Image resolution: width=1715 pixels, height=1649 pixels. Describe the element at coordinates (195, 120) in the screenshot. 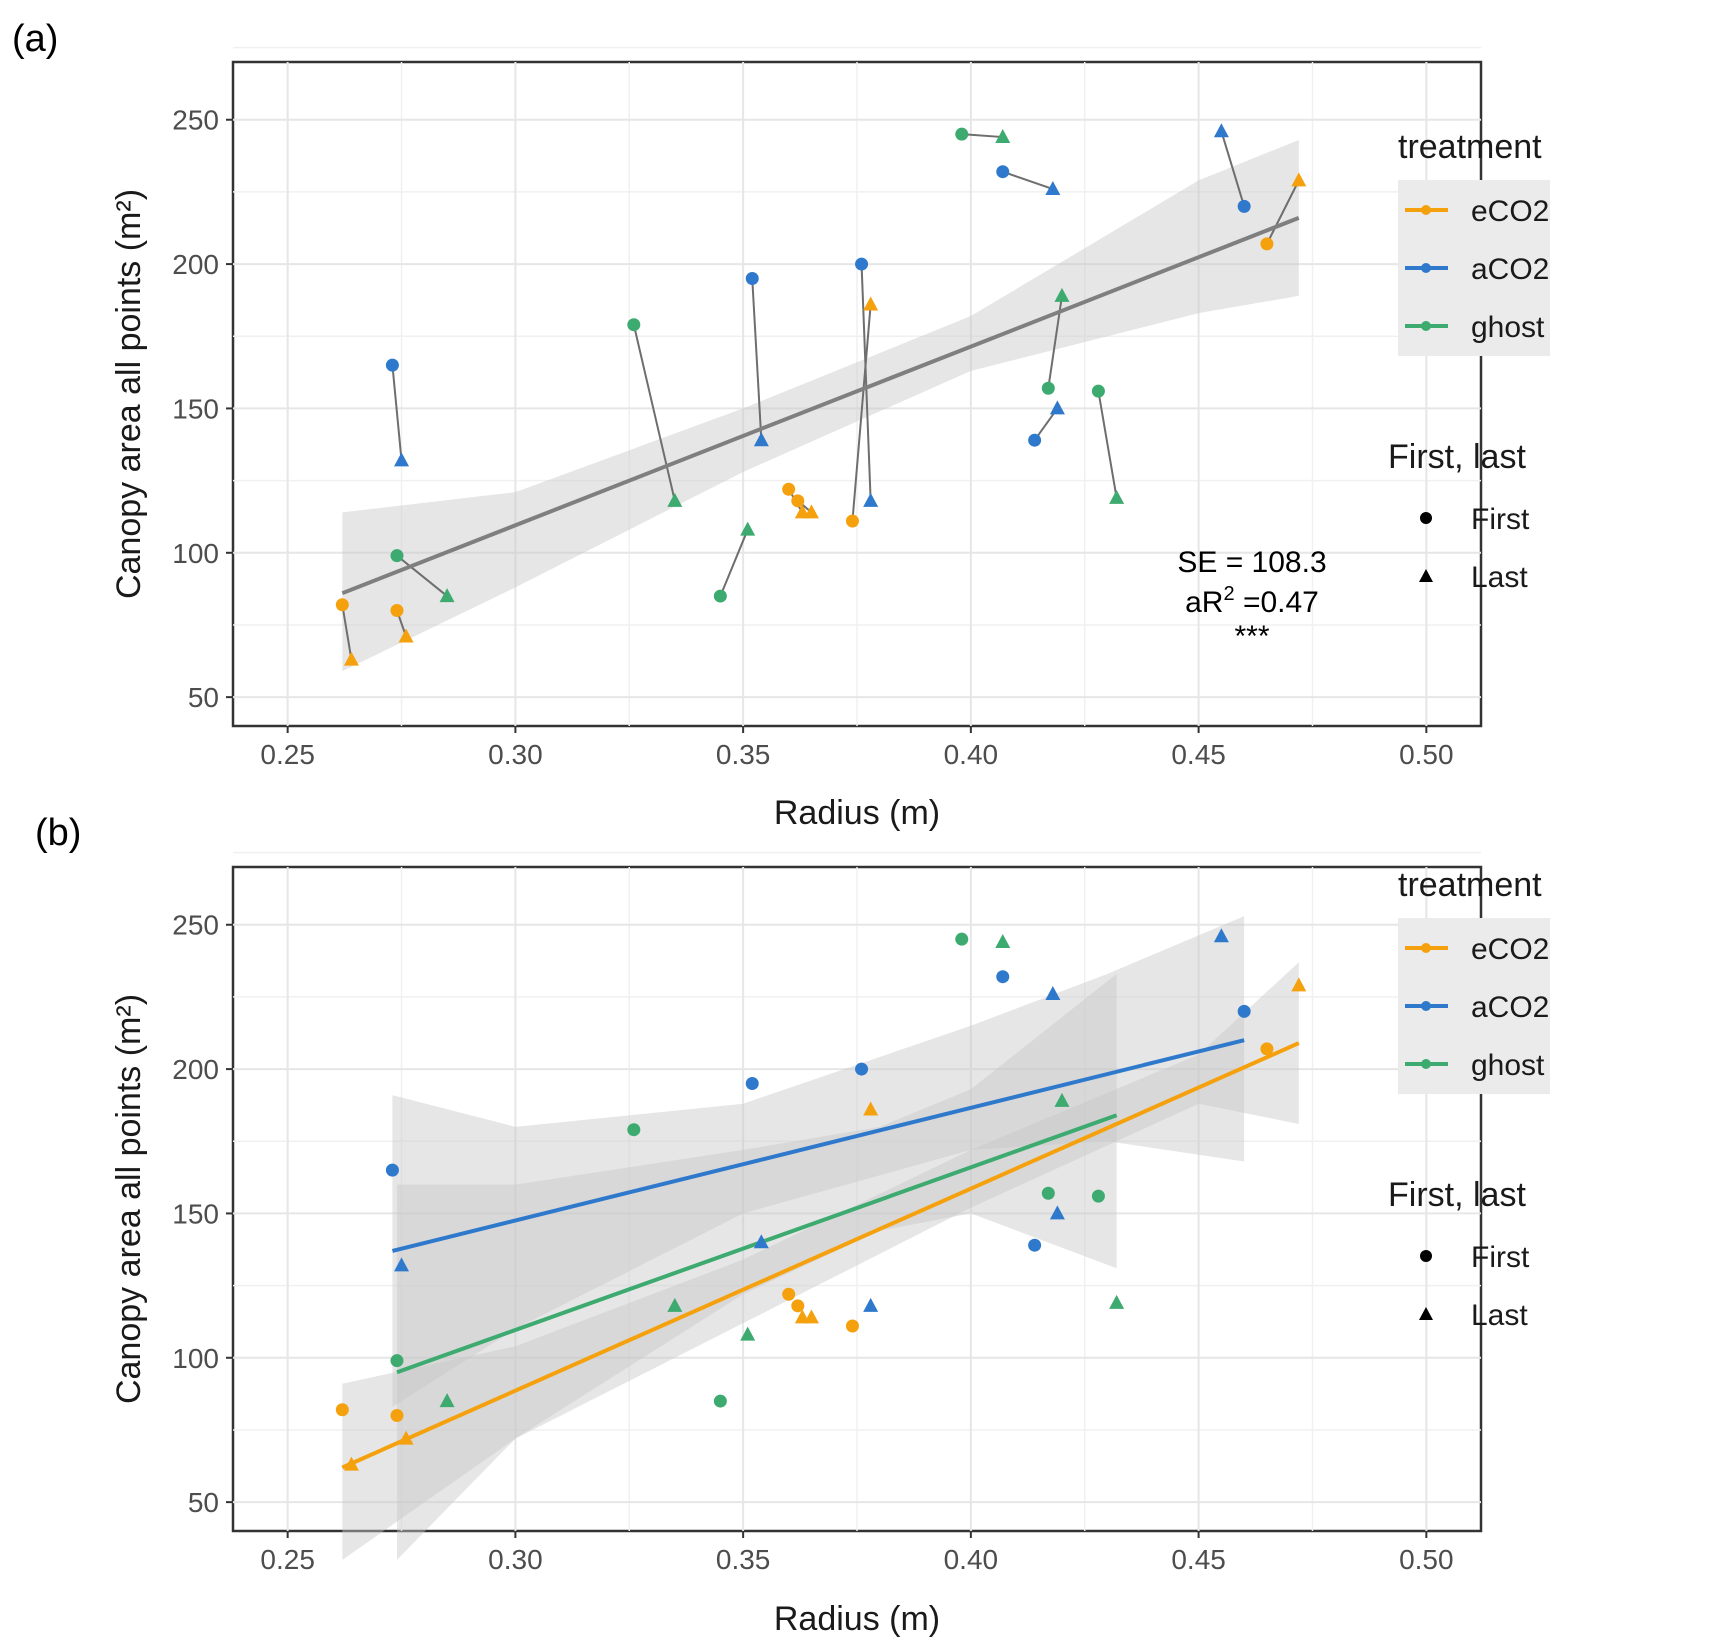

I see `y-tick-label: 250` at that location.